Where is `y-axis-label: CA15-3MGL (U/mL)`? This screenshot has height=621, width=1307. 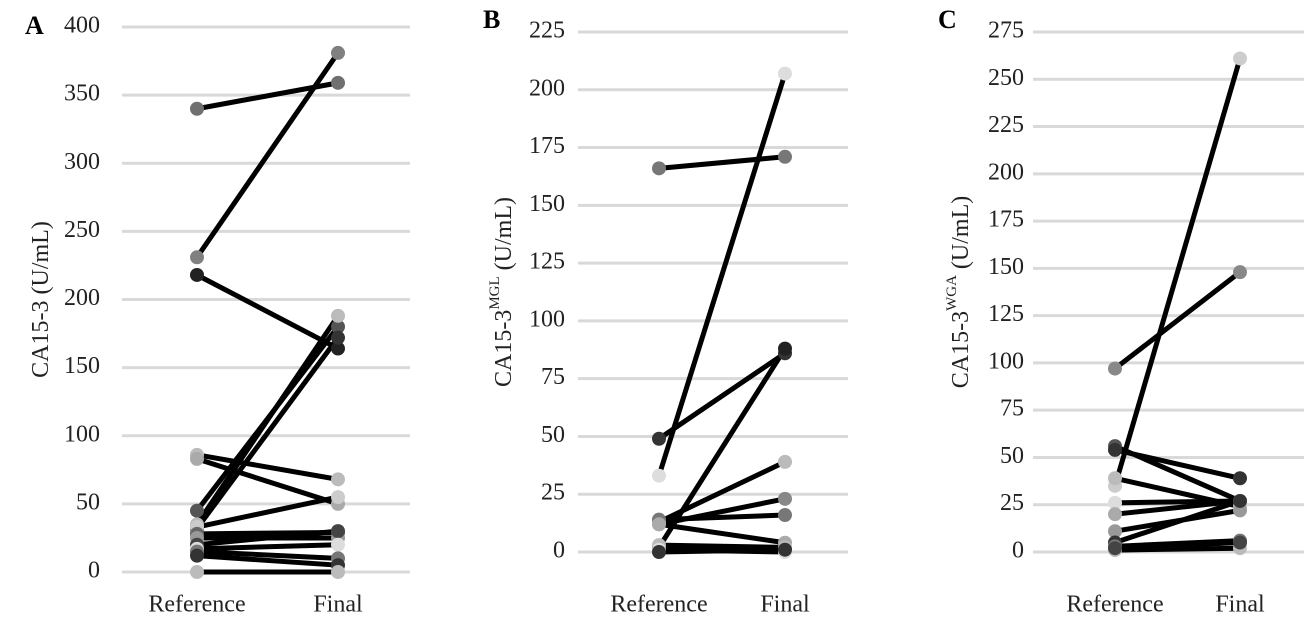
y-axis-label: CA15-3MGL (U/mL) is located at coordinates (501, 292).